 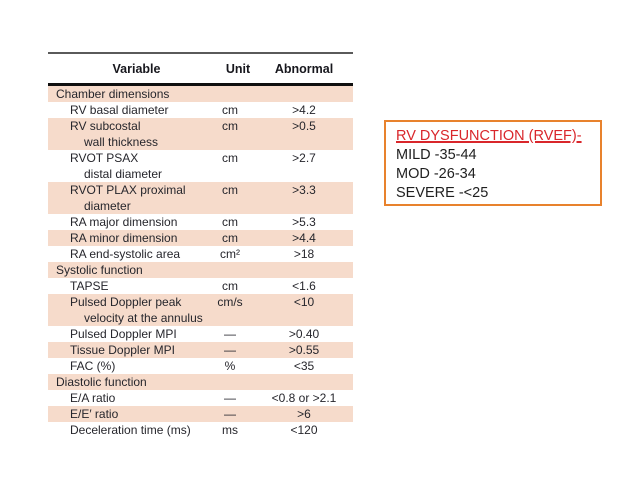 I want to click on cell-variable: E/A ratio, so click(x=93, y=398).